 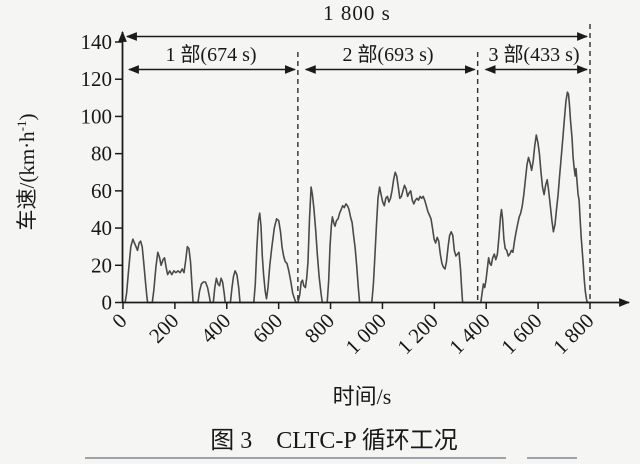 I want to click on x-tick-label: 1 000, so click(x=366, y=334).